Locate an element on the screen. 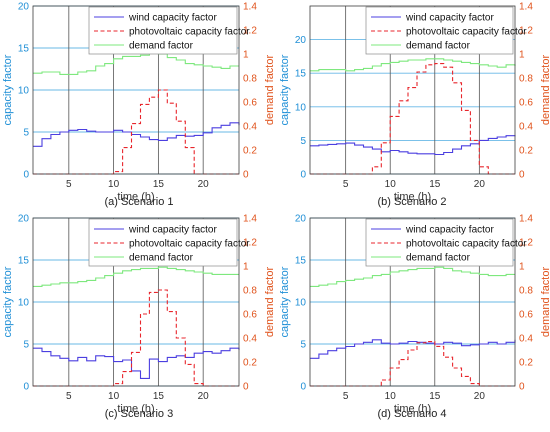 This screenshot has height=432, width=550. panel-caption: (b) Scenario 2 is located at coordinates (411, 202).